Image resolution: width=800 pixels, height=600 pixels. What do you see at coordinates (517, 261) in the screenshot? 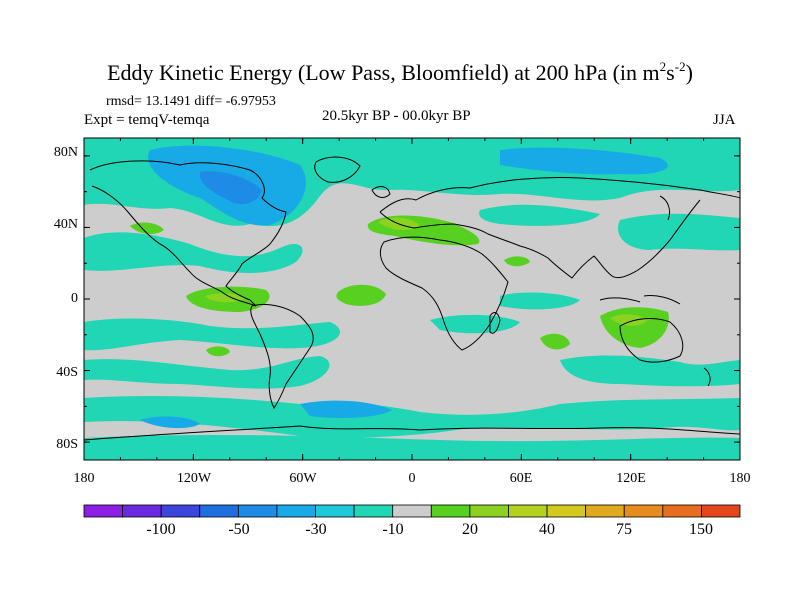
I see `arabia-green-spot` at bounding box center [517, 261].